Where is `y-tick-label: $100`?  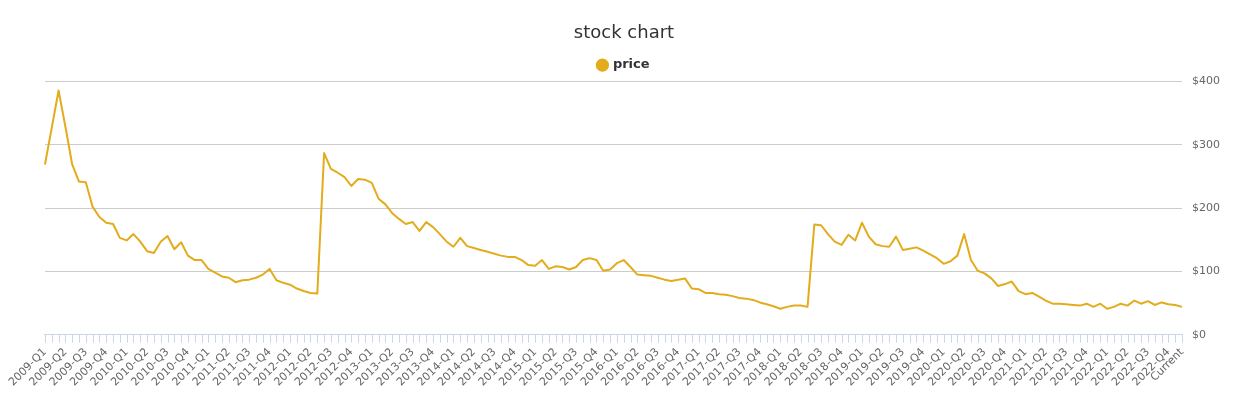
y-tick-label: $100 is located at coordinates (1206, 271).